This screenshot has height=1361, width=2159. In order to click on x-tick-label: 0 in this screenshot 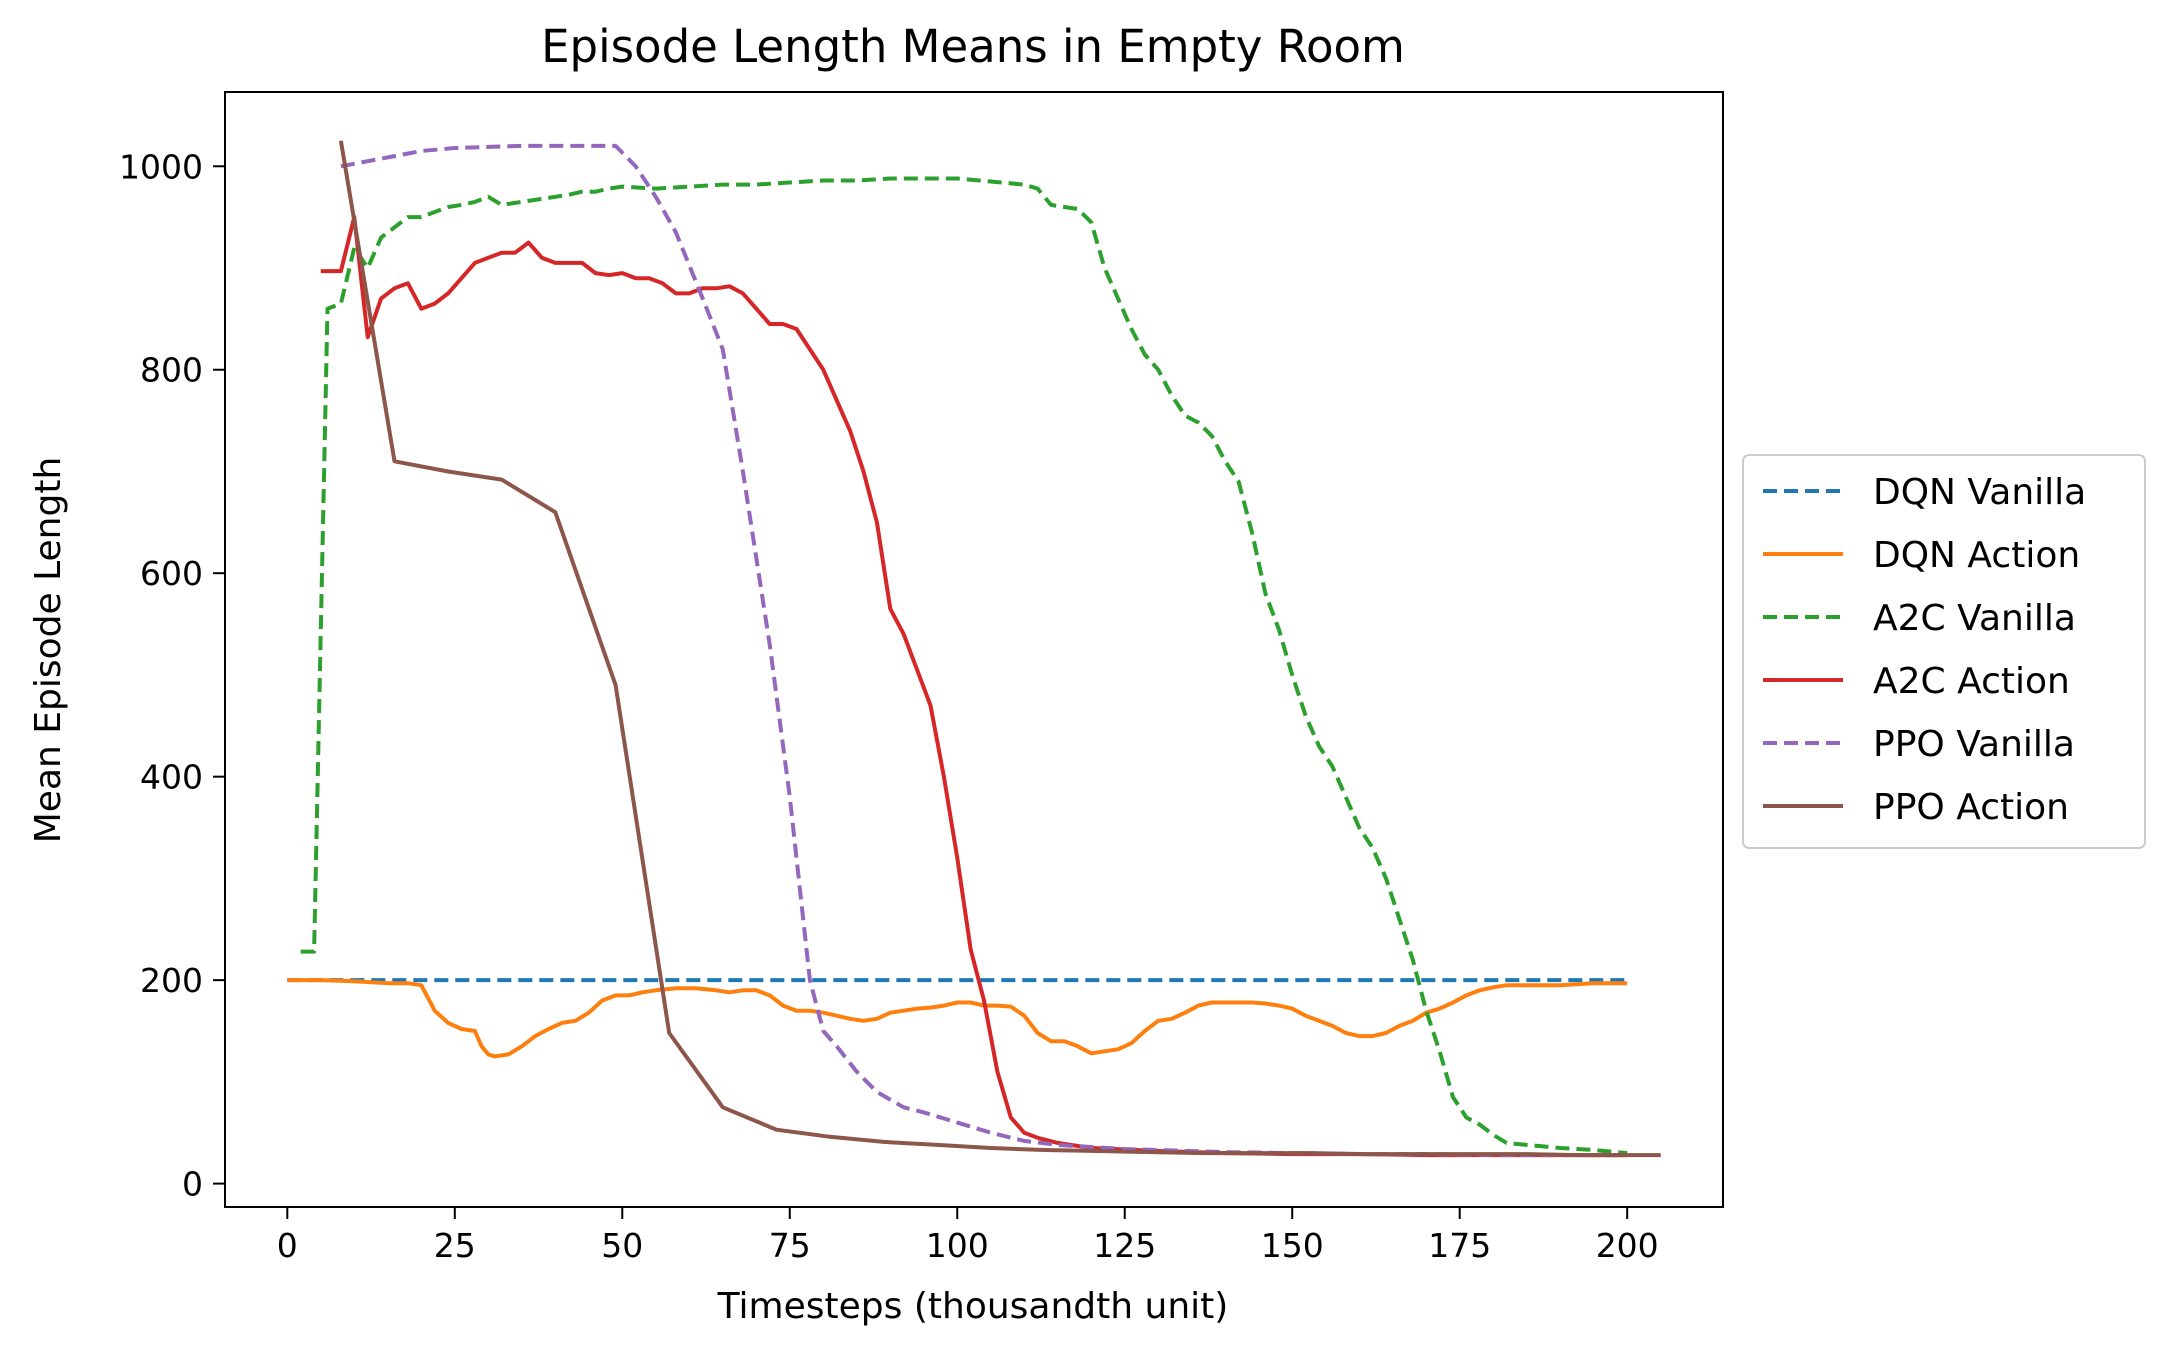, I will do `click(287, 1245)`.